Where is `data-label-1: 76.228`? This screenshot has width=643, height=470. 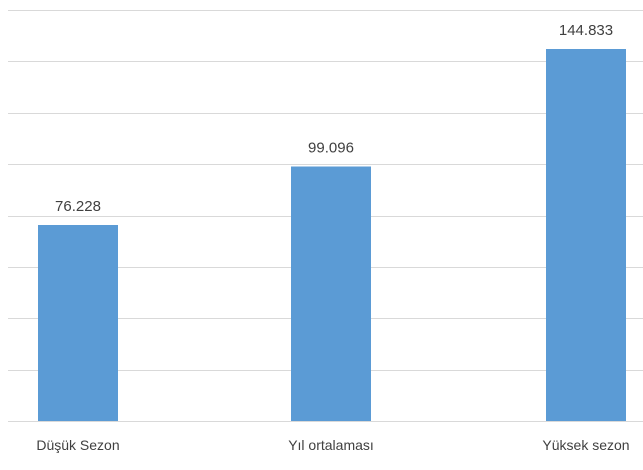 data-label-1: 76.228 is located at coordinates (78, 206).